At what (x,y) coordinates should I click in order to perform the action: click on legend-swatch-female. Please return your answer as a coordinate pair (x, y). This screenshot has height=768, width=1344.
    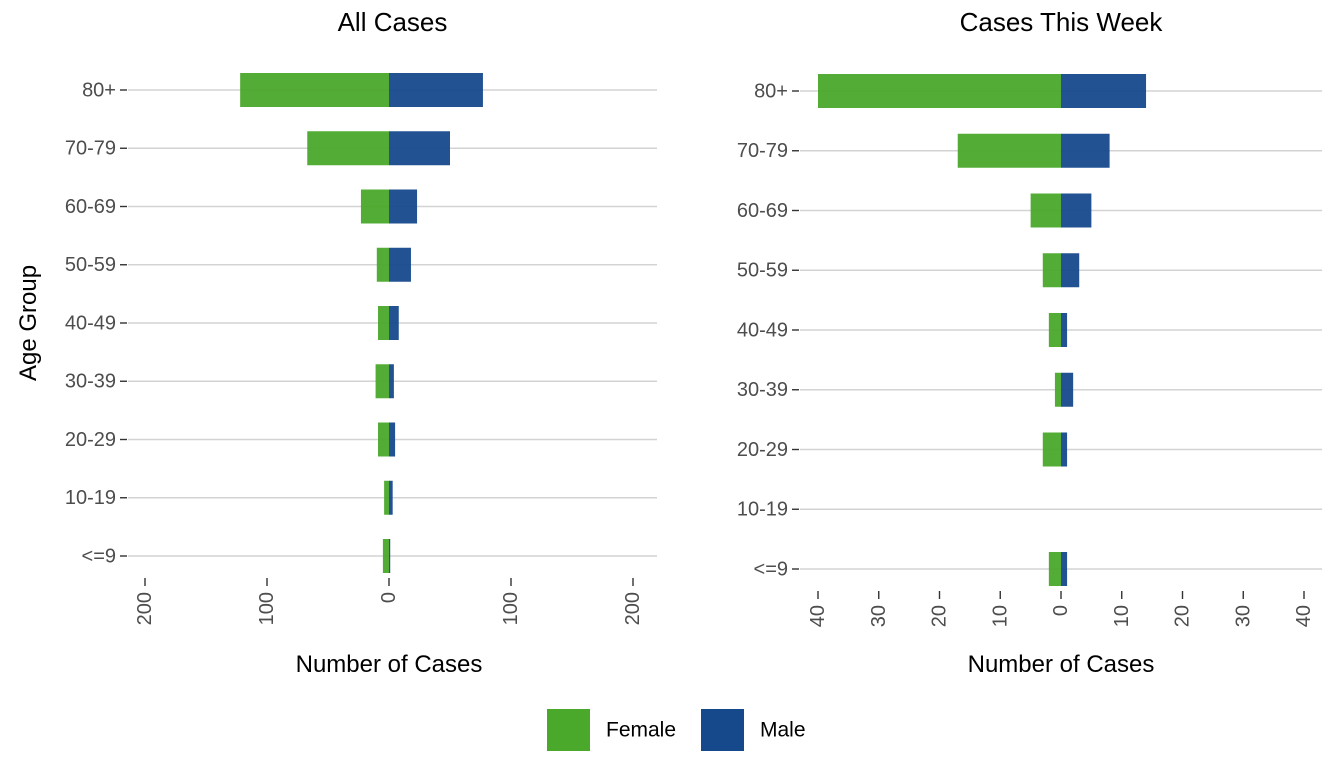
    Looking at the image, I should click on (568, 730).